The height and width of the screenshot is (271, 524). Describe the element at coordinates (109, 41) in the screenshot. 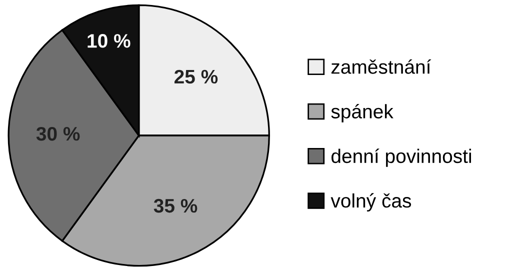

I see `data-label: 10 %` at that location.